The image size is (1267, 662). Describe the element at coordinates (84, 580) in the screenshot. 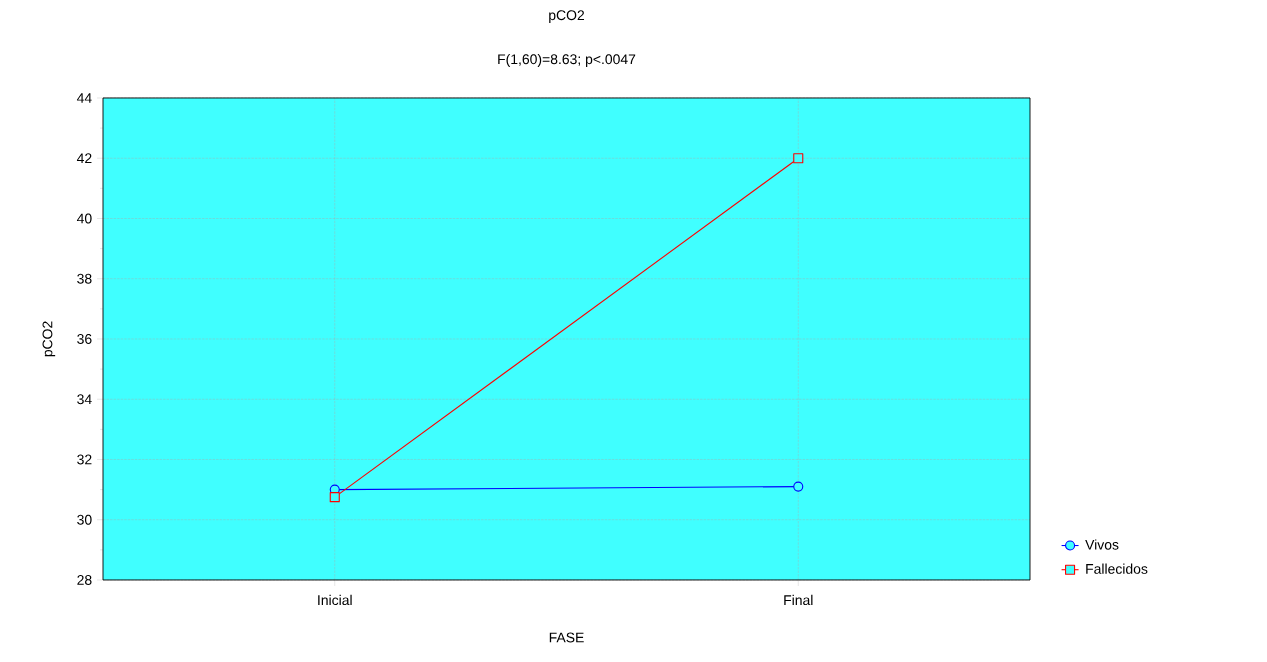

I see `y-tick-label: 28` at that location.